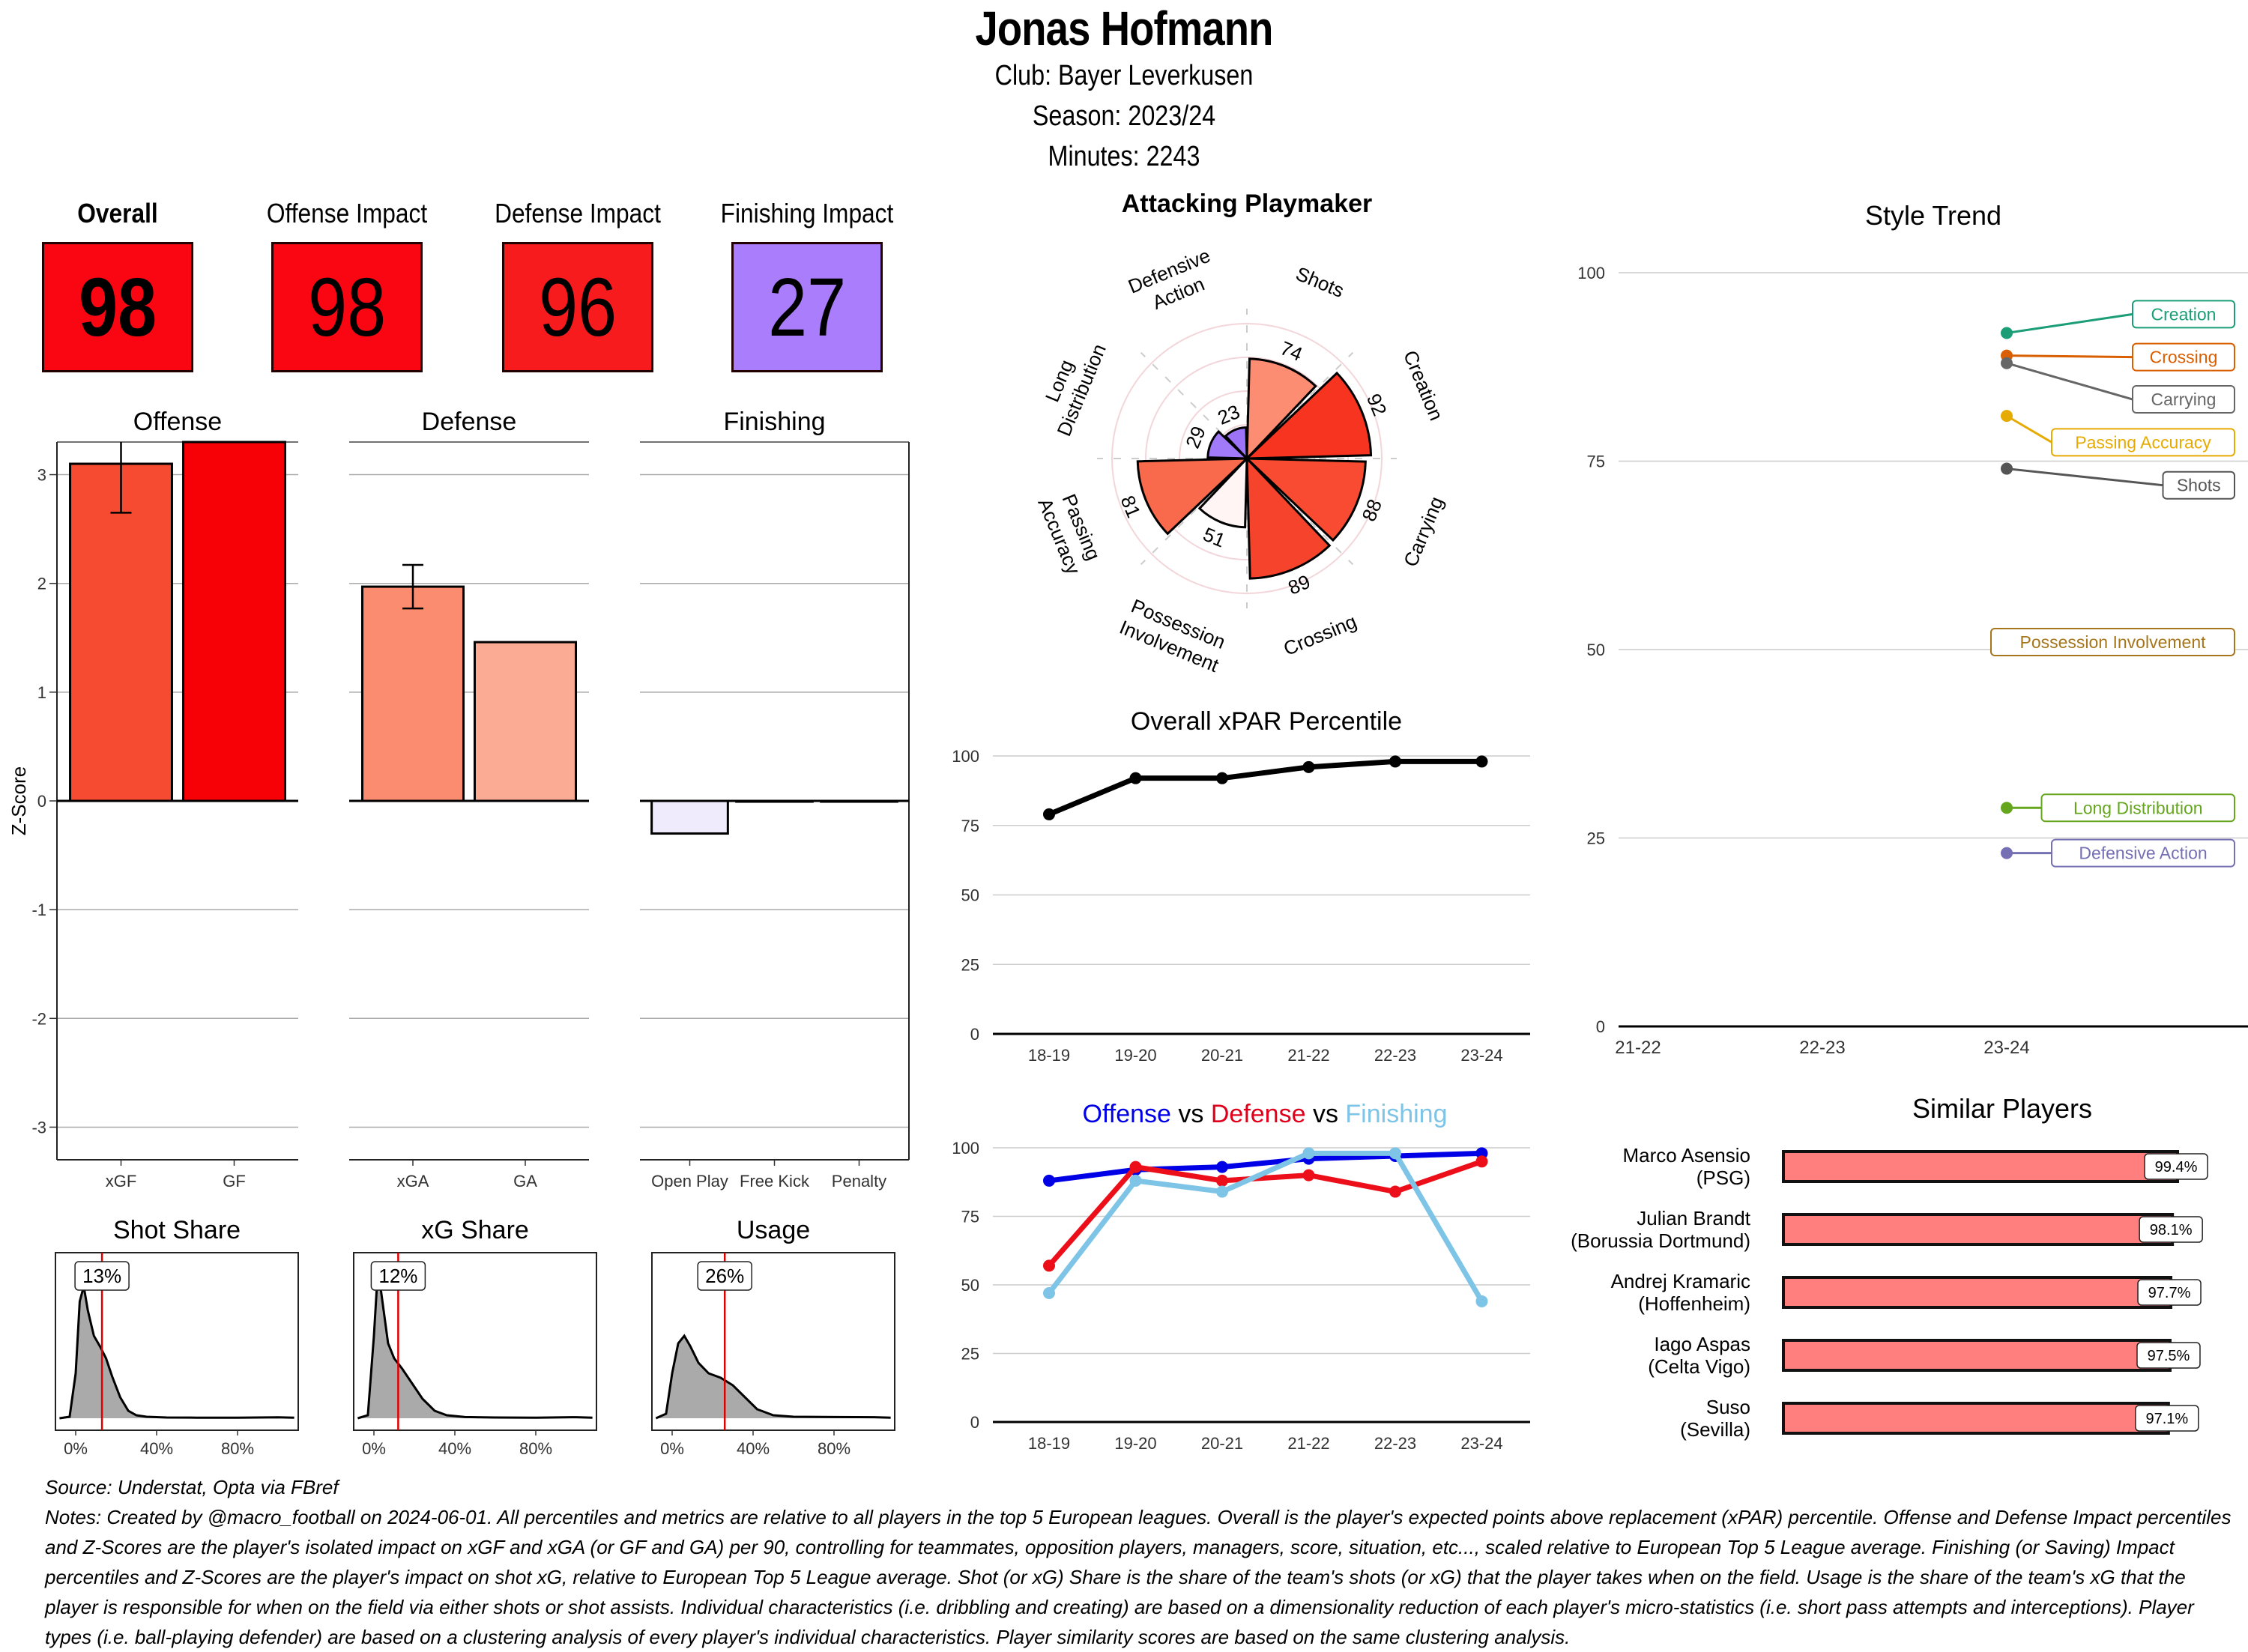 Image resolution: width=2248 pixels, height=1652 pixels. Describe the element at coordinates (775, 799) in the screenshot. I see `zscore-panel-finishing: Finishing Open Play Free Kick Penalty` at that location.